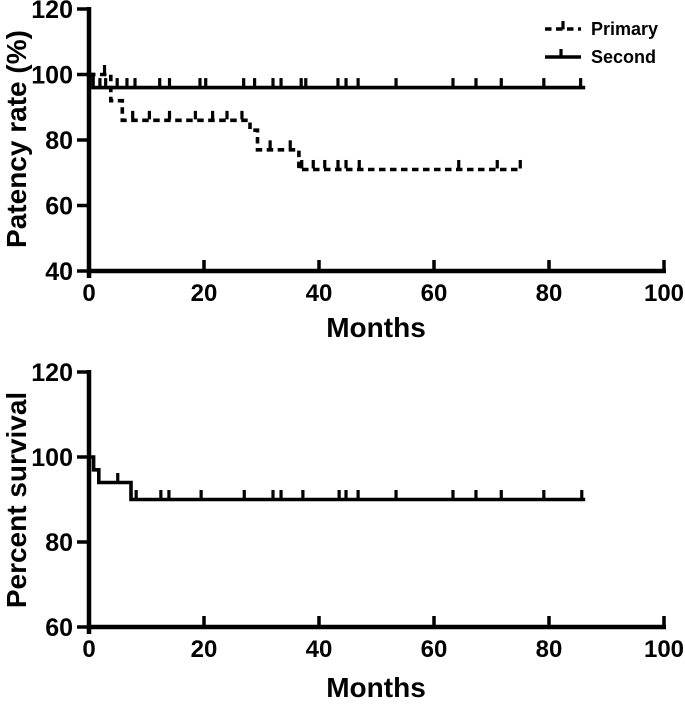 This screenshot has height=705, width=685. I want to click on survival-x-axis-label: Months, so click(376, 687).